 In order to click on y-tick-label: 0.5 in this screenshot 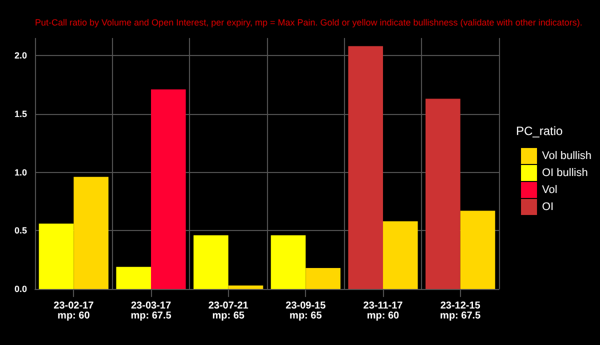, I will do `click(20, 231)`.